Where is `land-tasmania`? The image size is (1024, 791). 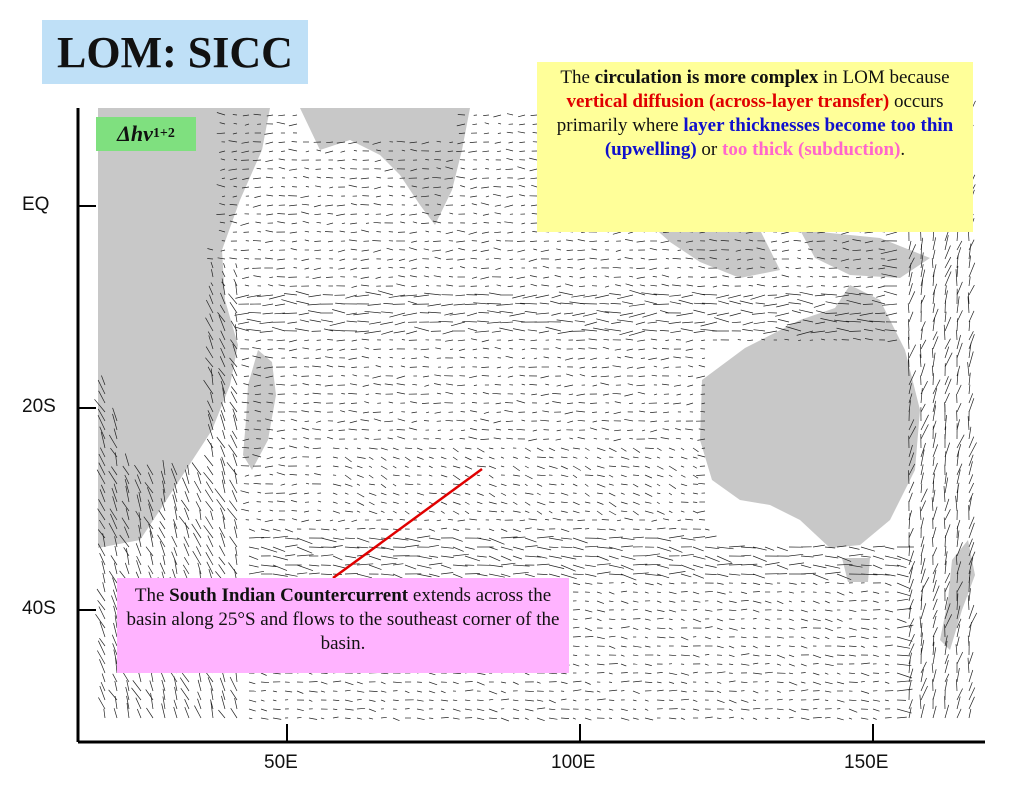 land-tasmania is located at coordinates (856, 570).